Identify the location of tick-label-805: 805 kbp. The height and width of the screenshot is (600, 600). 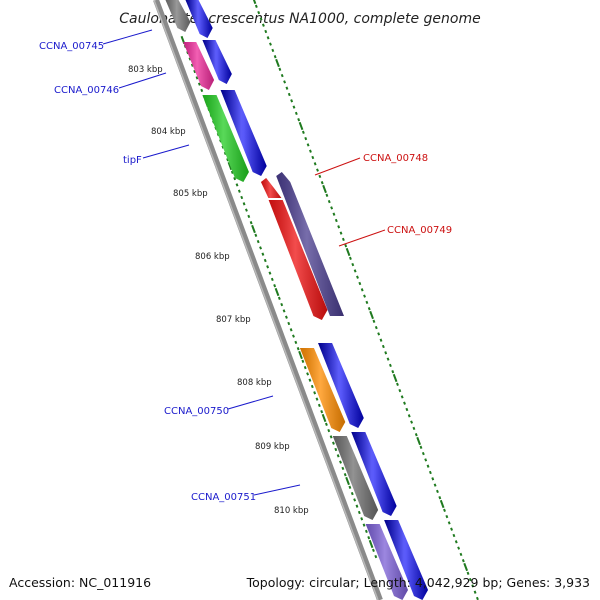
(190, 194).